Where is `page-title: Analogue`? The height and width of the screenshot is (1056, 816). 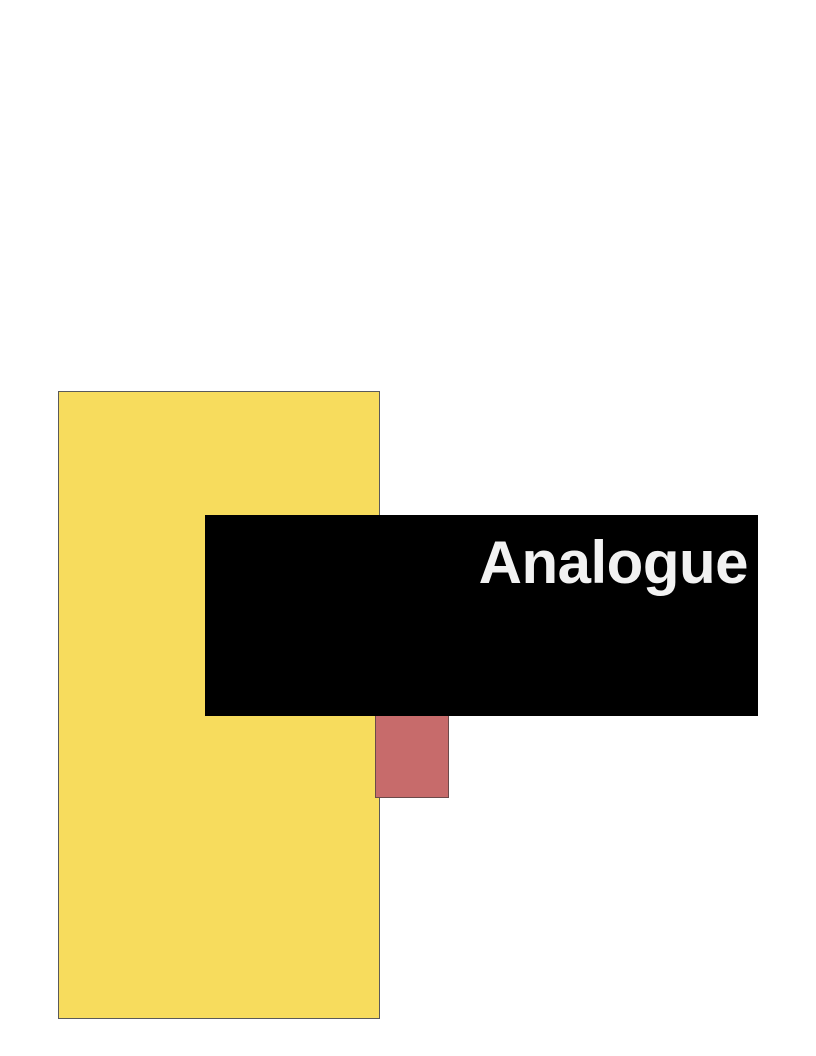
page-title: Analogue is located at coordinates (613, 562).